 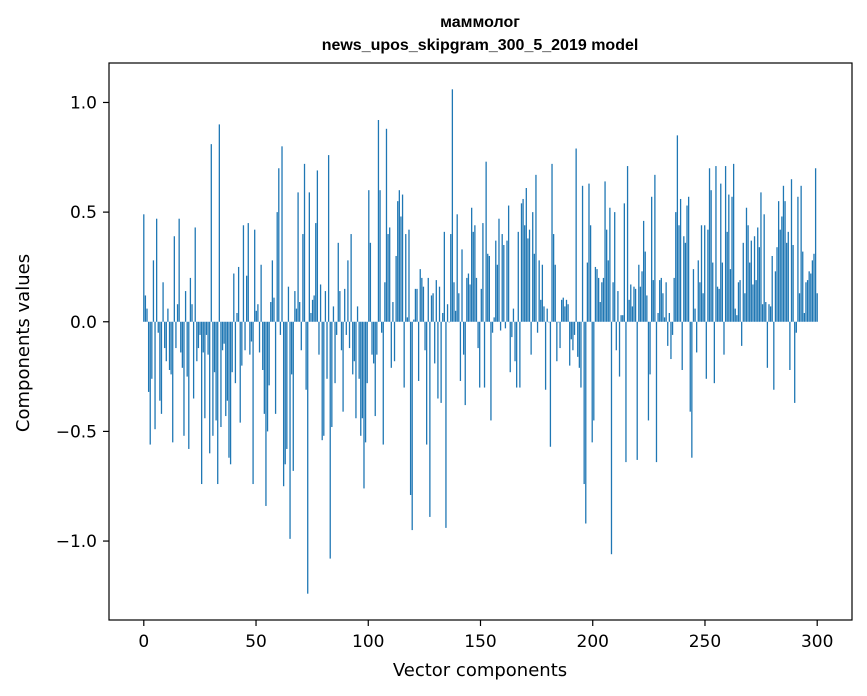 What do you see at coordinates (705, 642) in the screenshot?
I see `x-tick-label: 250` at bounding box center [705, 642].